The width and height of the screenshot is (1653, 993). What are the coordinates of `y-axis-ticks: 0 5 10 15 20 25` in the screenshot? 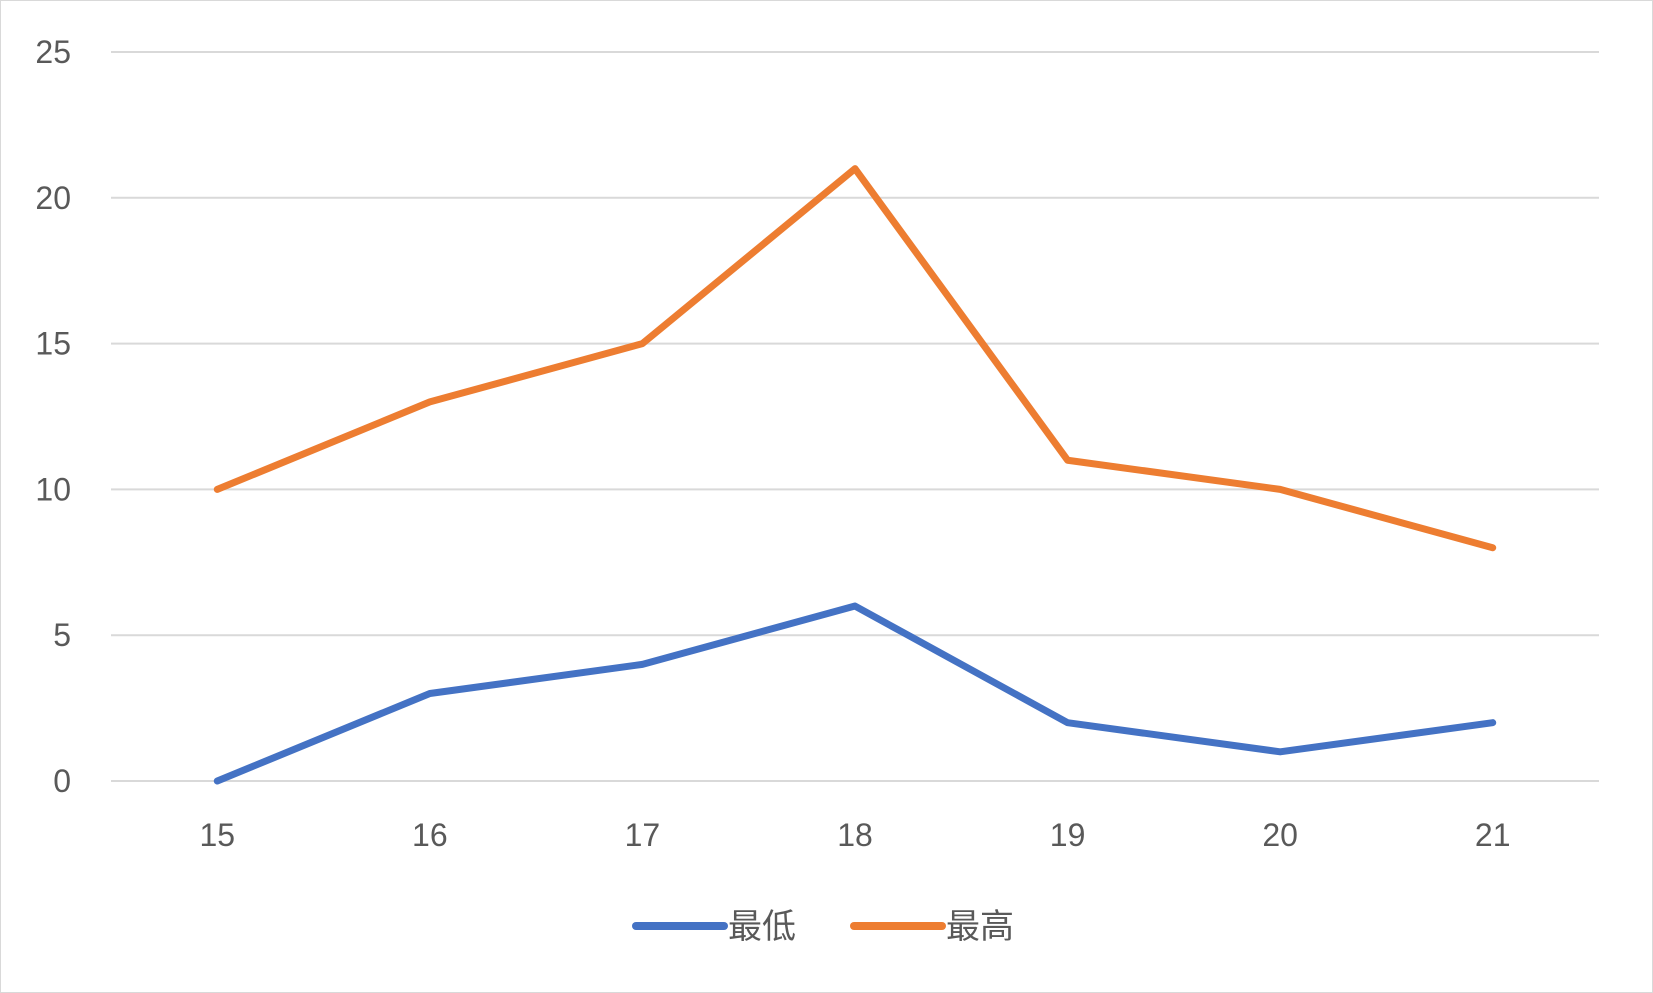 It's located at (53, 416).